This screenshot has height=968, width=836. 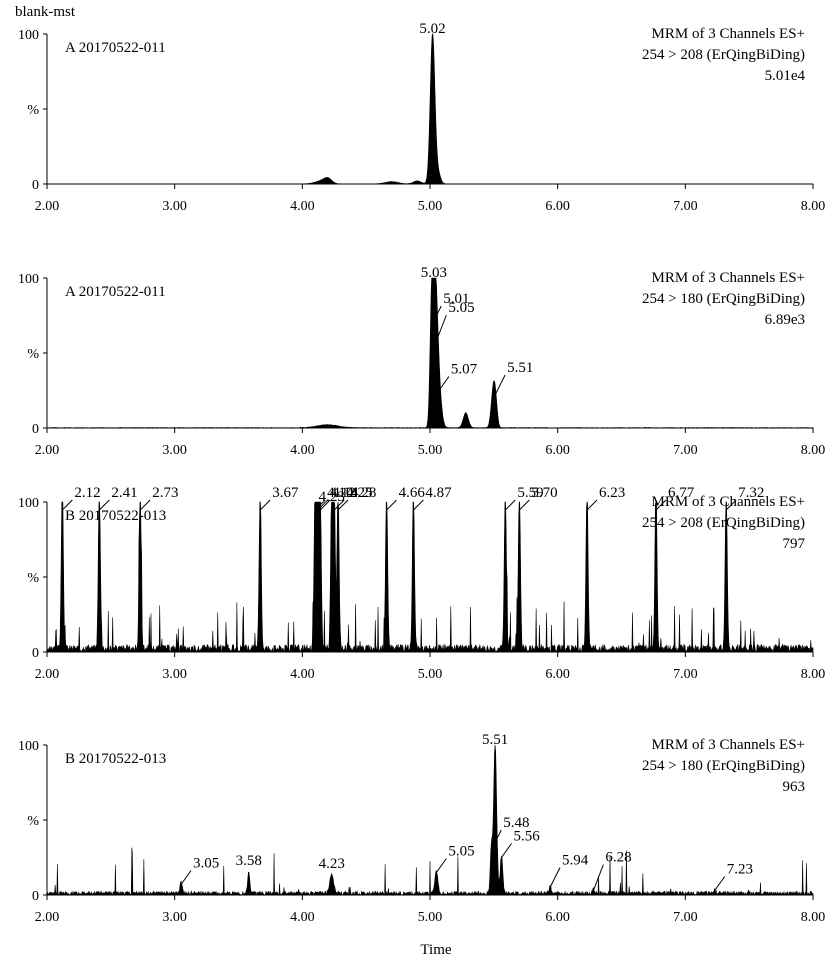 What do you see at coordinates (285, 493) in the screenshot?
I see `peak-label: 3.67` at bounding box center [285, 493].